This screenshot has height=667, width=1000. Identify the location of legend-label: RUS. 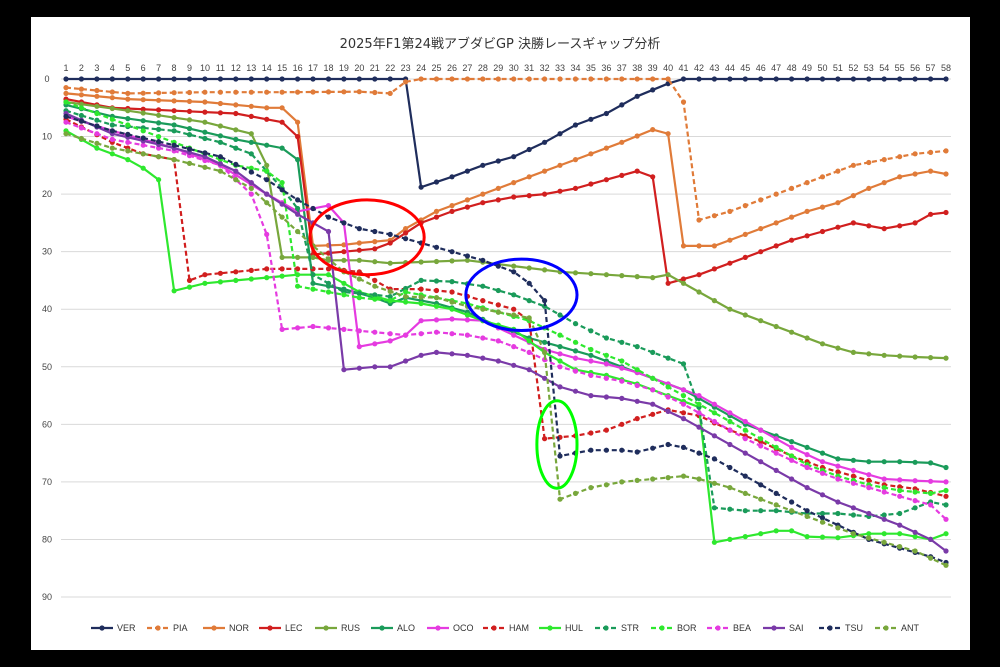
(350, 628).